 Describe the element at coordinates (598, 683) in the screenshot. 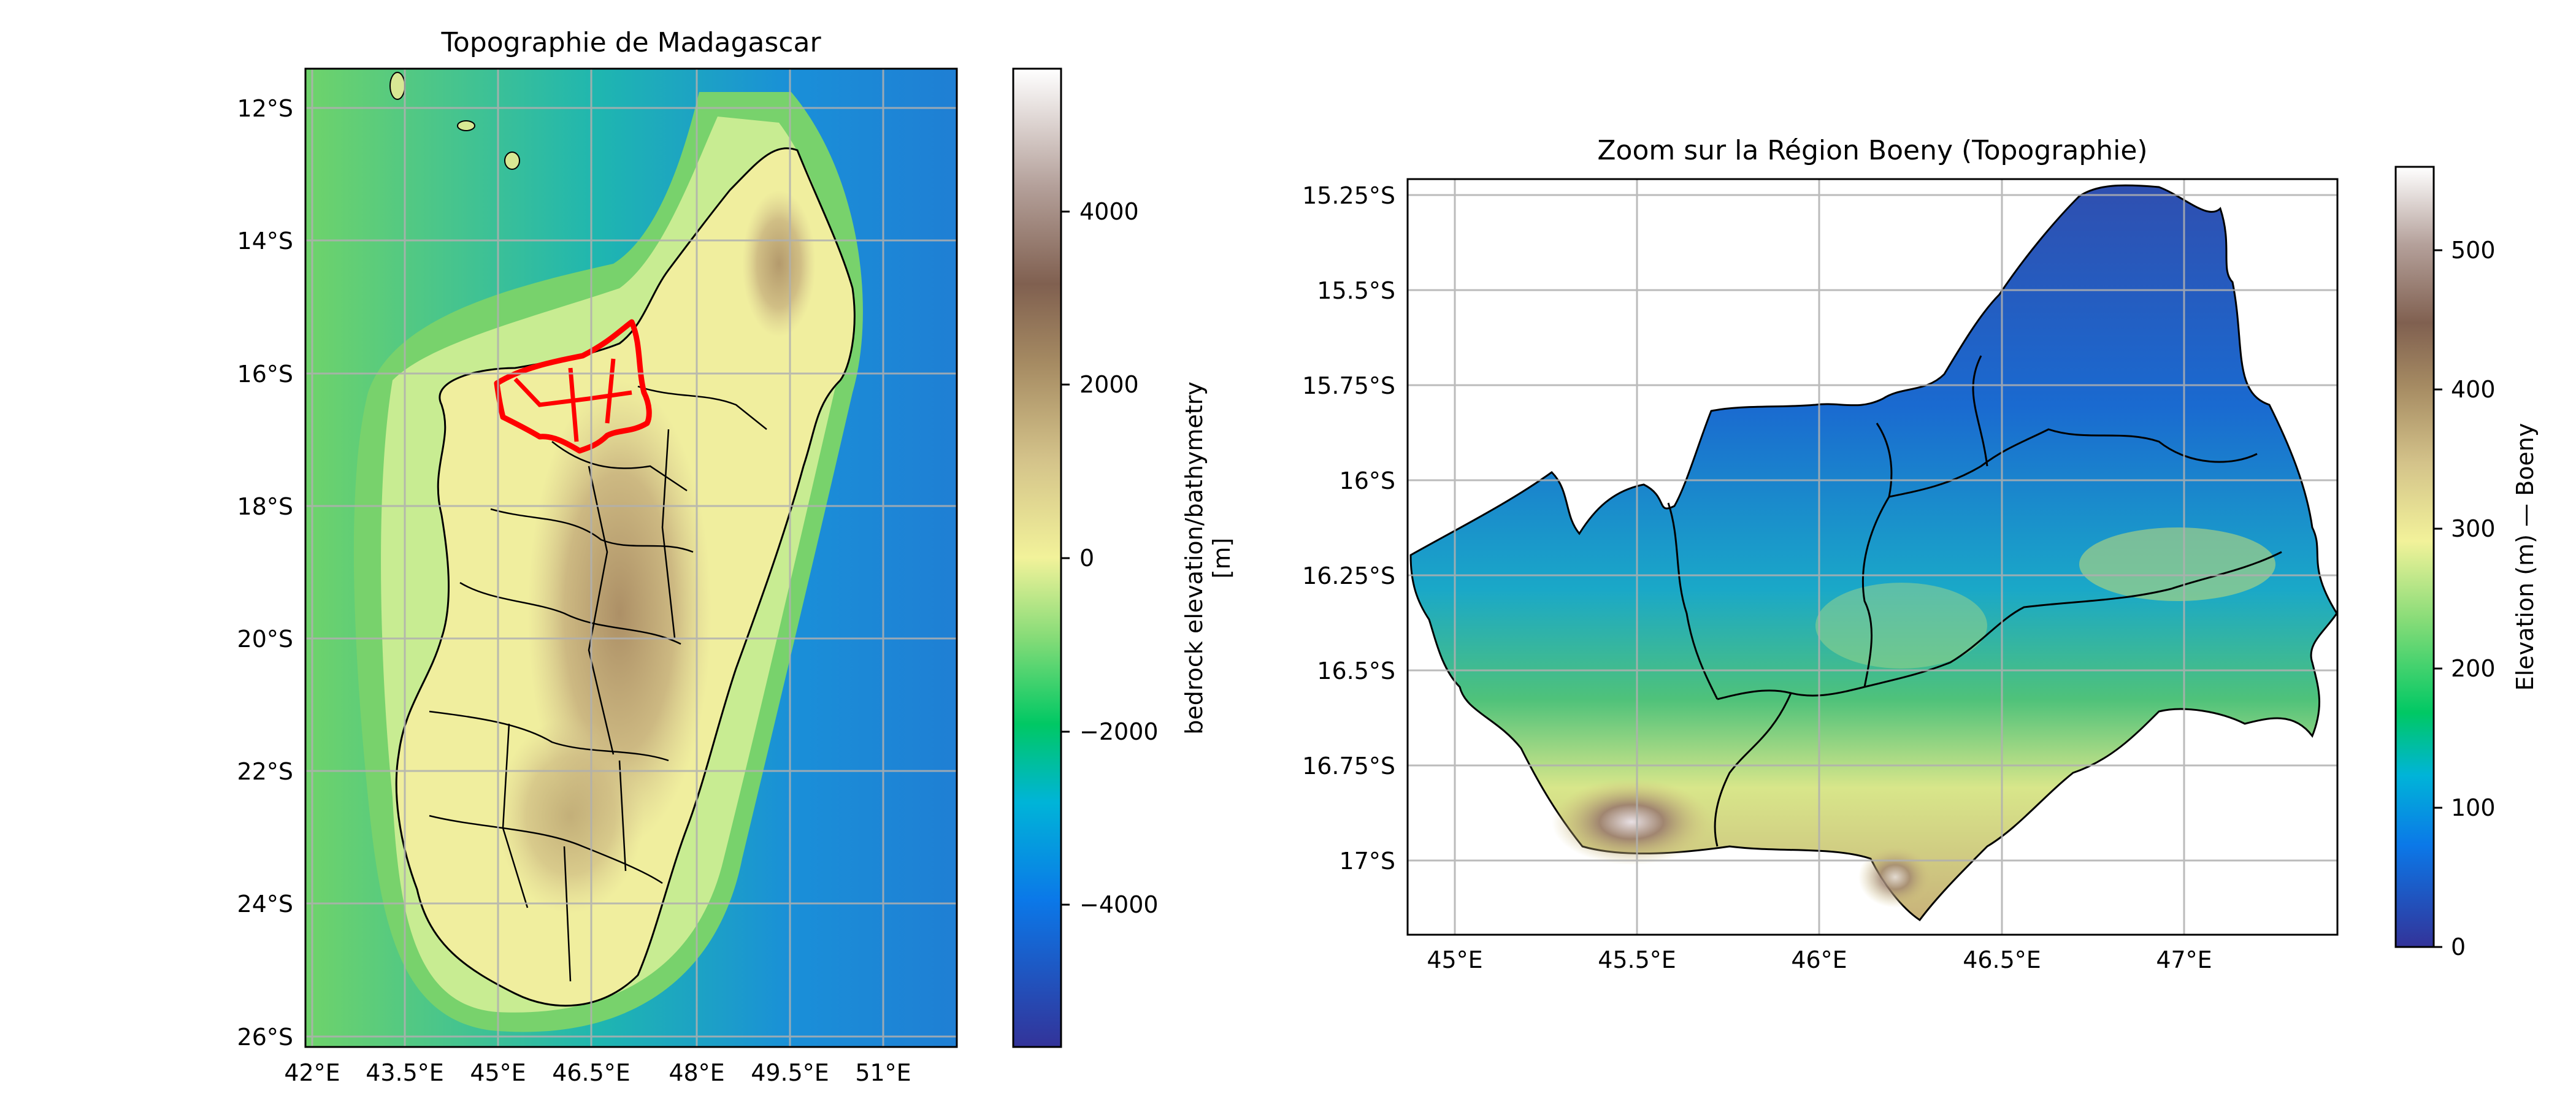

I see `region-borders` at that location.